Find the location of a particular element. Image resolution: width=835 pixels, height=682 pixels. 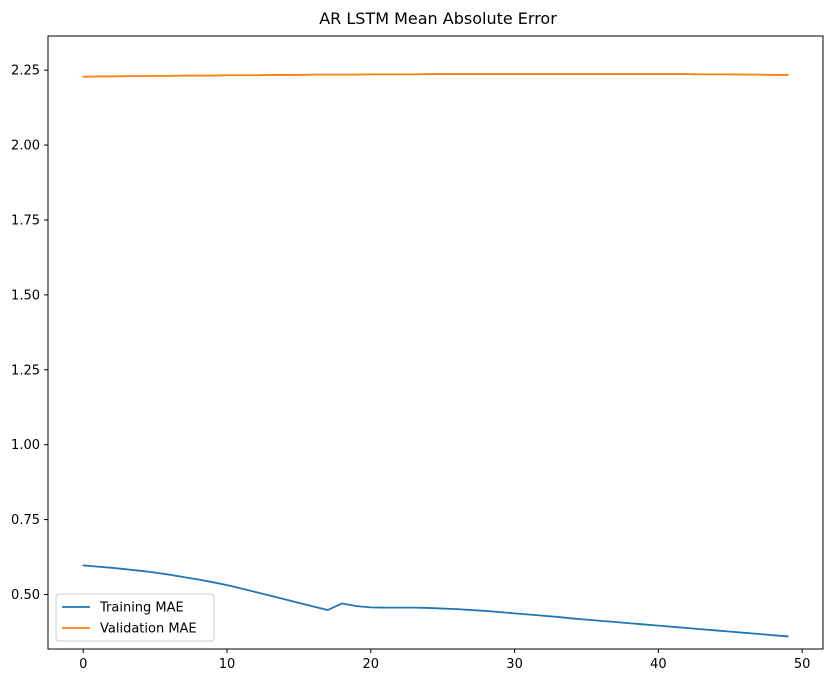

legend-label-2: Validation MAE is located at coordinates (148, 629).